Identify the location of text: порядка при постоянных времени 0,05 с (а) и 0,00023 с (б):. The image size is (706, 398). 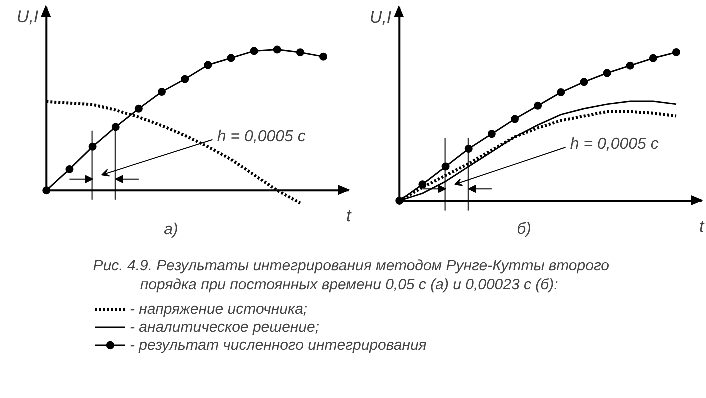
(349, 285).